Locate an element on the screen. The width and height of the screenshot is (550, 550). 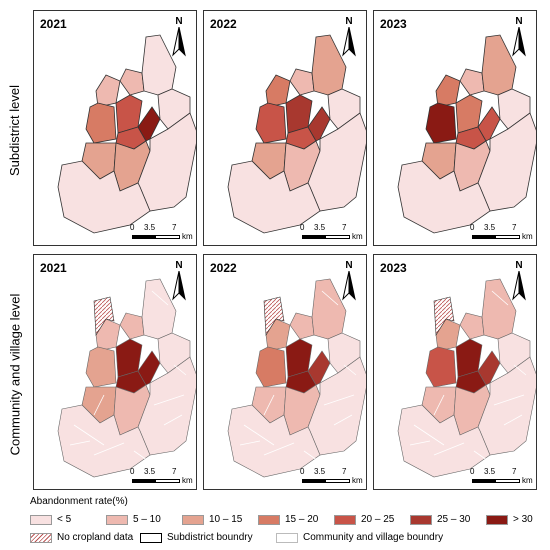
legend-label: 25 – 30 is located at coordinates (454, 519).